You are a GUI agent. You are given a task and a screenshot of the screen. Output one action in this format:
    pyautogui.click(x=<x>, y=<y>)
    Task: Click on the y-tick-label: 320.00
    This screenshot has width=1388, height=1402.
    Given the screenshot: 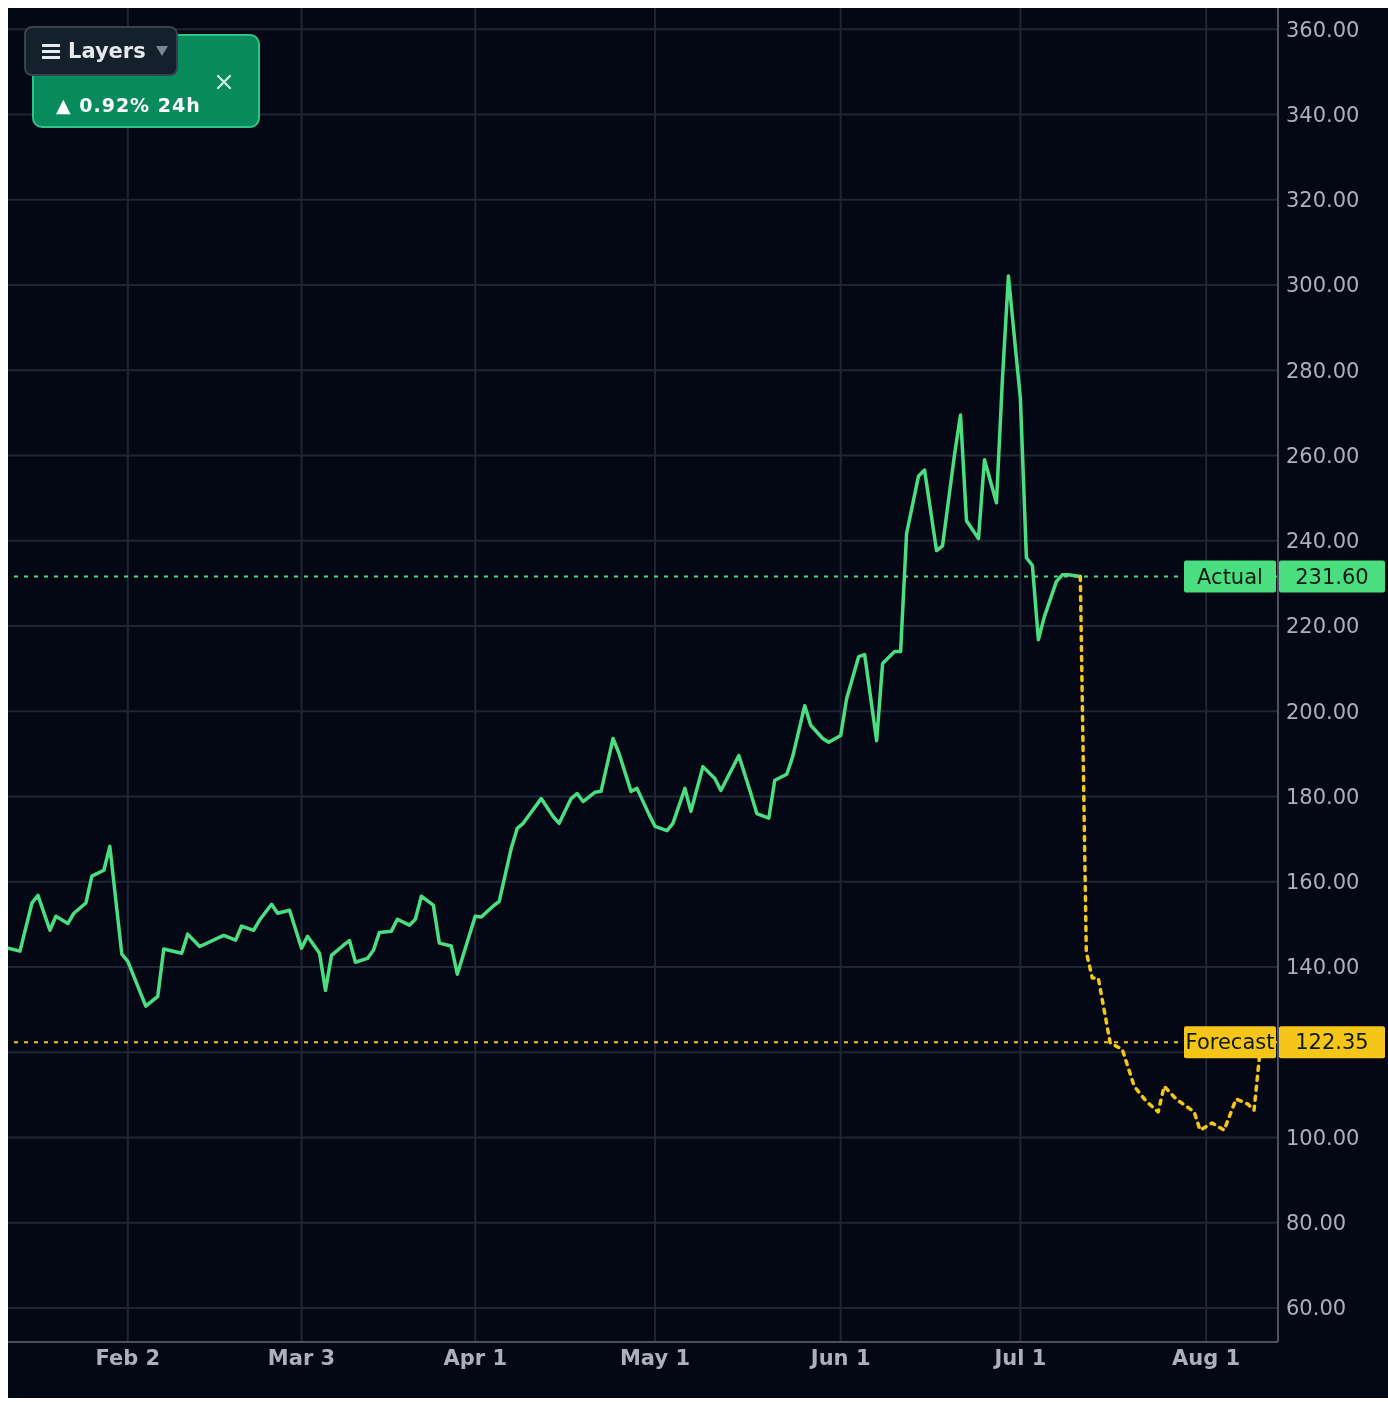 What is the action you would take?
    pyautogui.click(x=1323, y=200)
    